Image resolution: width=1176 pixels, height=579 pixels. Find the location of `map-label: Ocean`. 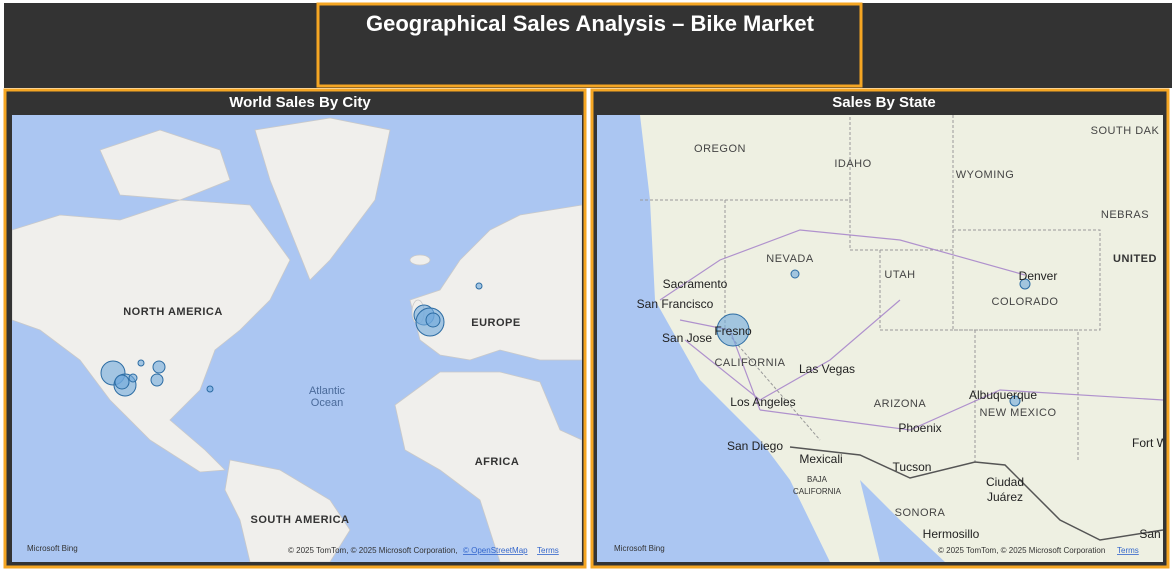

map-label: Ocean is located at coordinates (327, 403).